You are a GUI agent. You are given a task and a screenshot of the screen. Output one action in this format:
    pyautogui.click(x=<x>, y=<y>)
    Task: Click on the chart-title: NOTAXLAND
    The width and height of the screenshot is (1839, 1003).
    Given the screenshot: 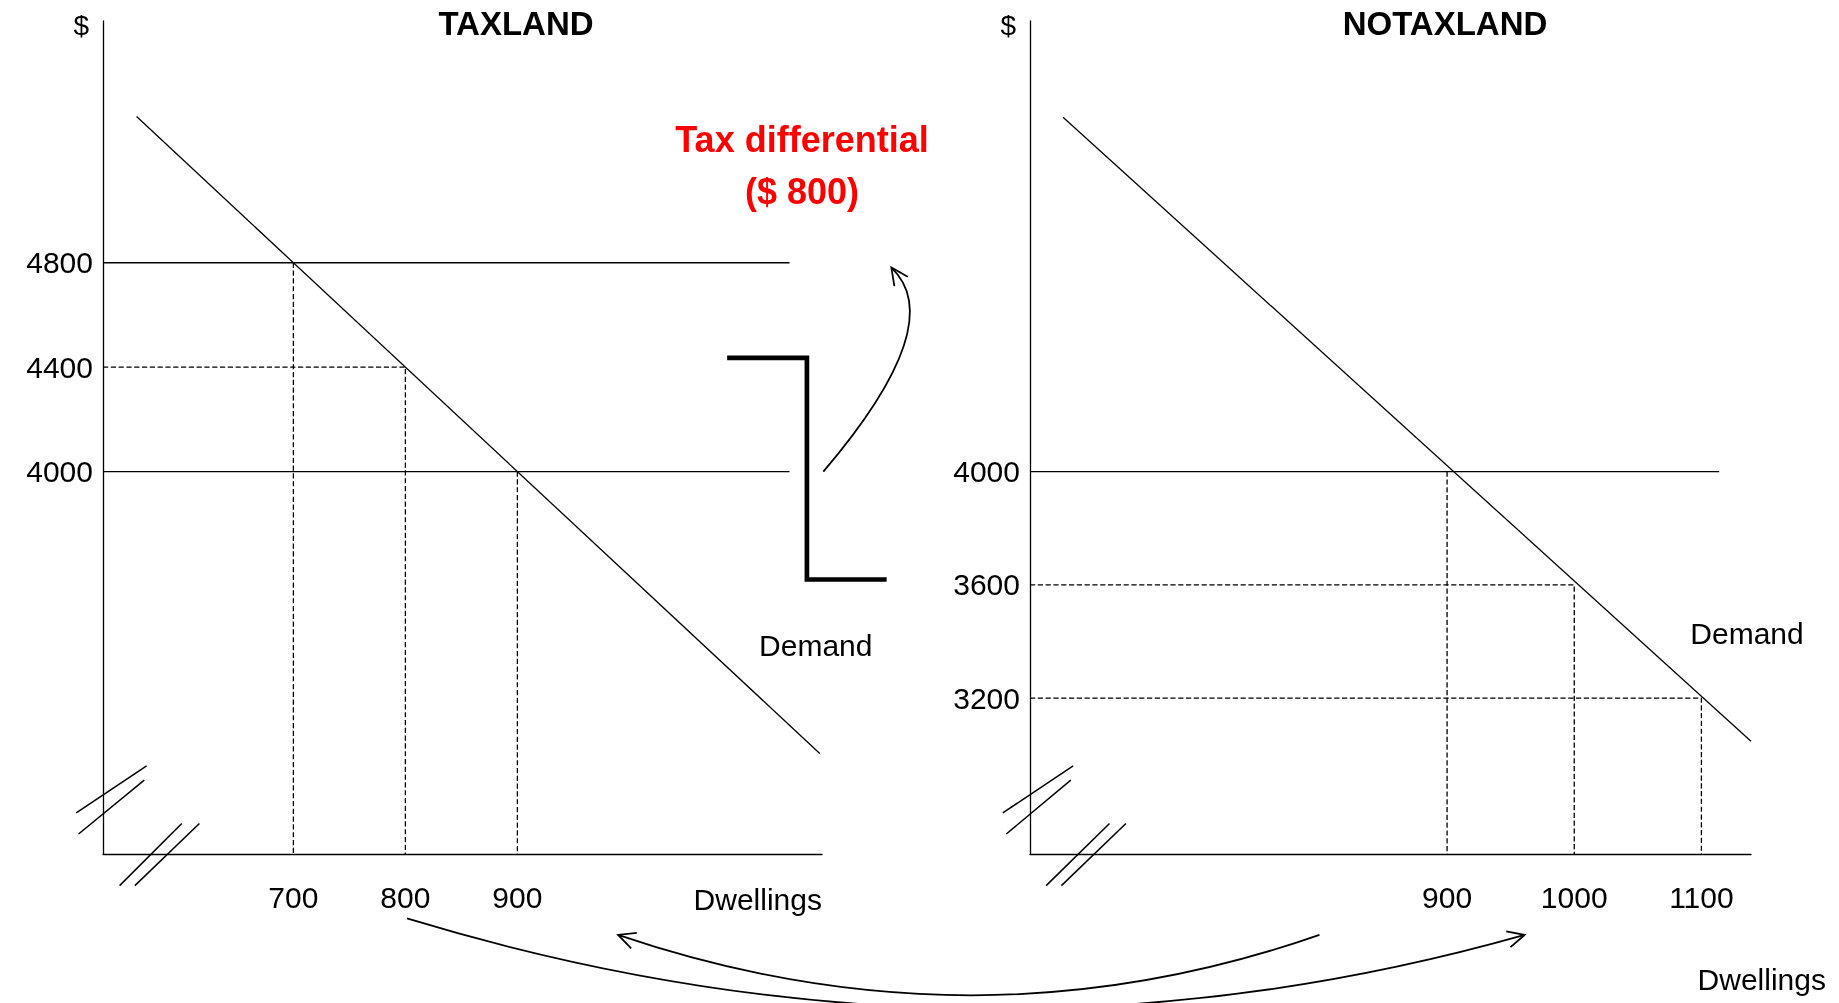 What is the action you would take?
    pyautogui.click(x=1445, y=23)
    